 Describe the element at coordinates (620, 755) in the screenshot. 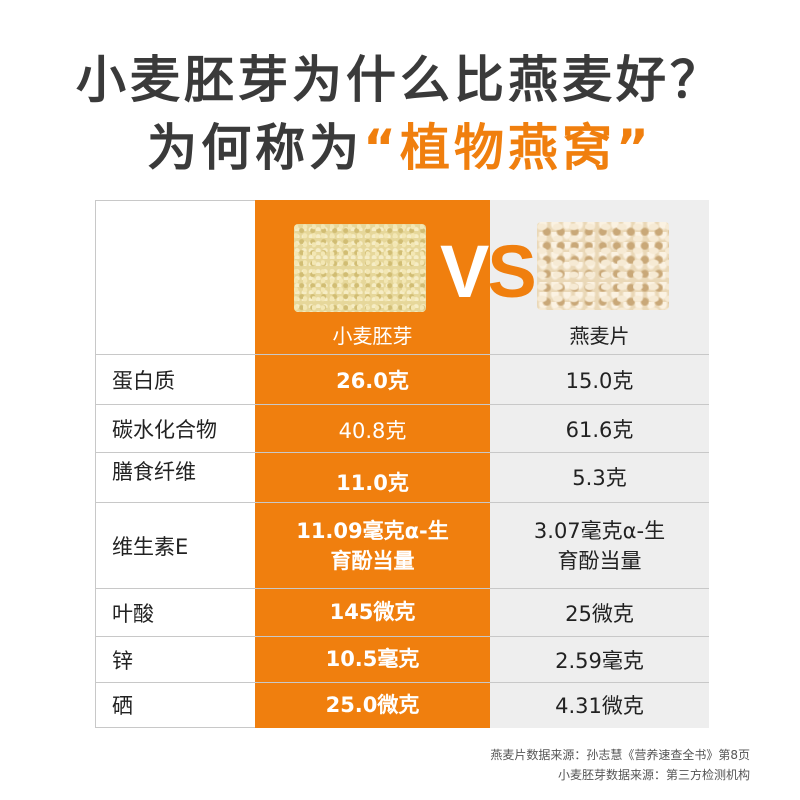

I see `footnote-oat-source: 燕麦片数据来源：孙志慧《营养速查全书》第8页` at that location.